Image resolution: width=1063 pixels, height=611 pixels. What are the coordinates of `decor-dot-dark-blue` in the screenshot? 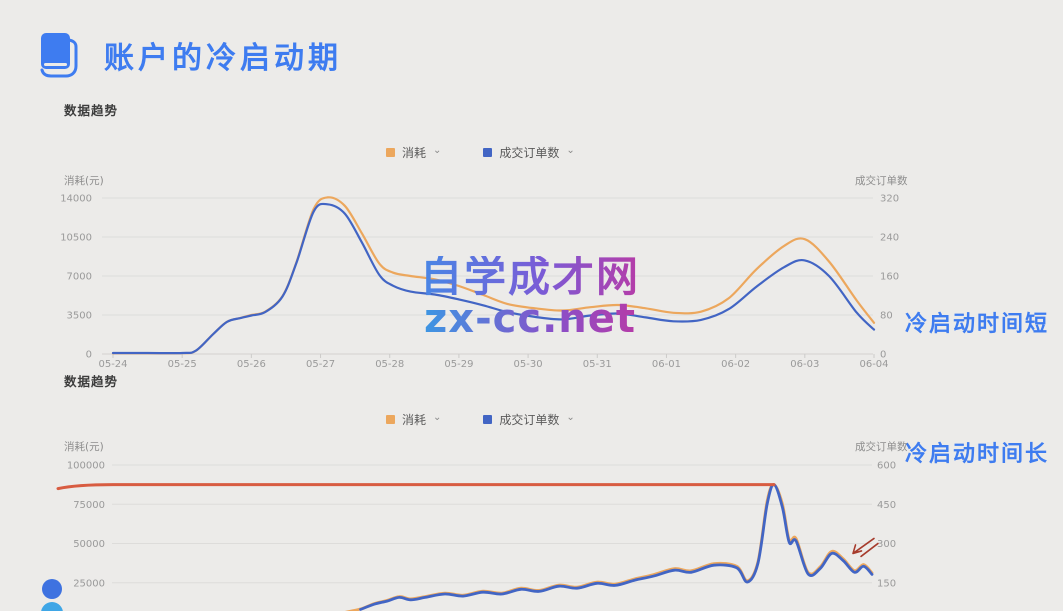 It's located at (52, 589).